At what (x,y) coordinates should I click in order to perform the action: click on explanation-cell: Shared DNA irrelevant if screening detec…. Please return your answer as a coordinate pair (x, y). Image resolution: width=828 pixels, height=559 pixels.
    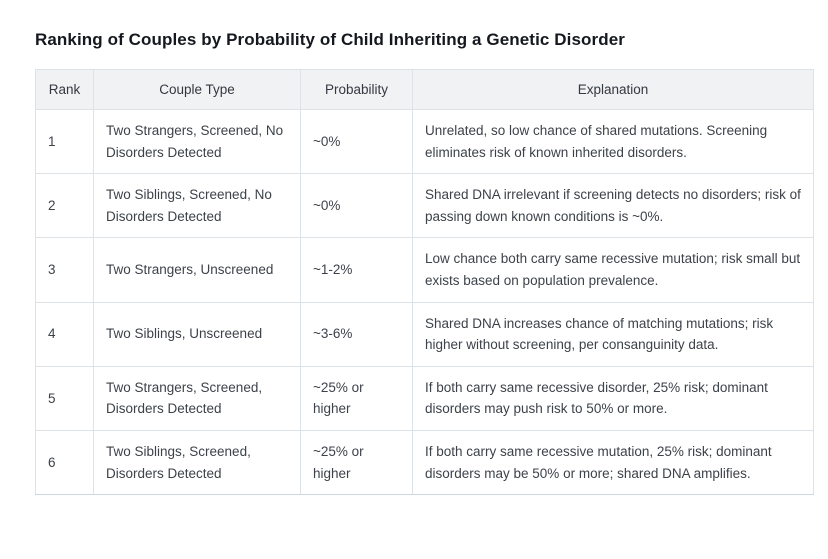
    Looking at the image, I should click on (613, 206).